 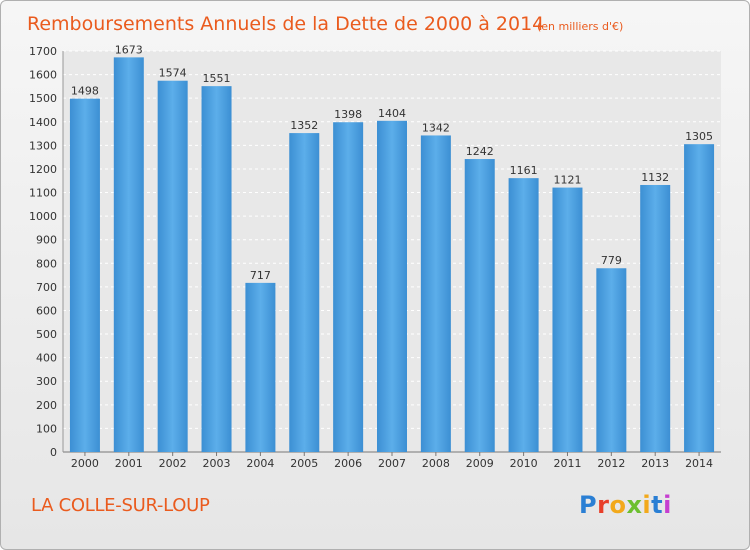 What do you see at coordinates (348, 114) in the screenshot?
I see `value-label-2006: 1398` at bounding box center [348, 114].